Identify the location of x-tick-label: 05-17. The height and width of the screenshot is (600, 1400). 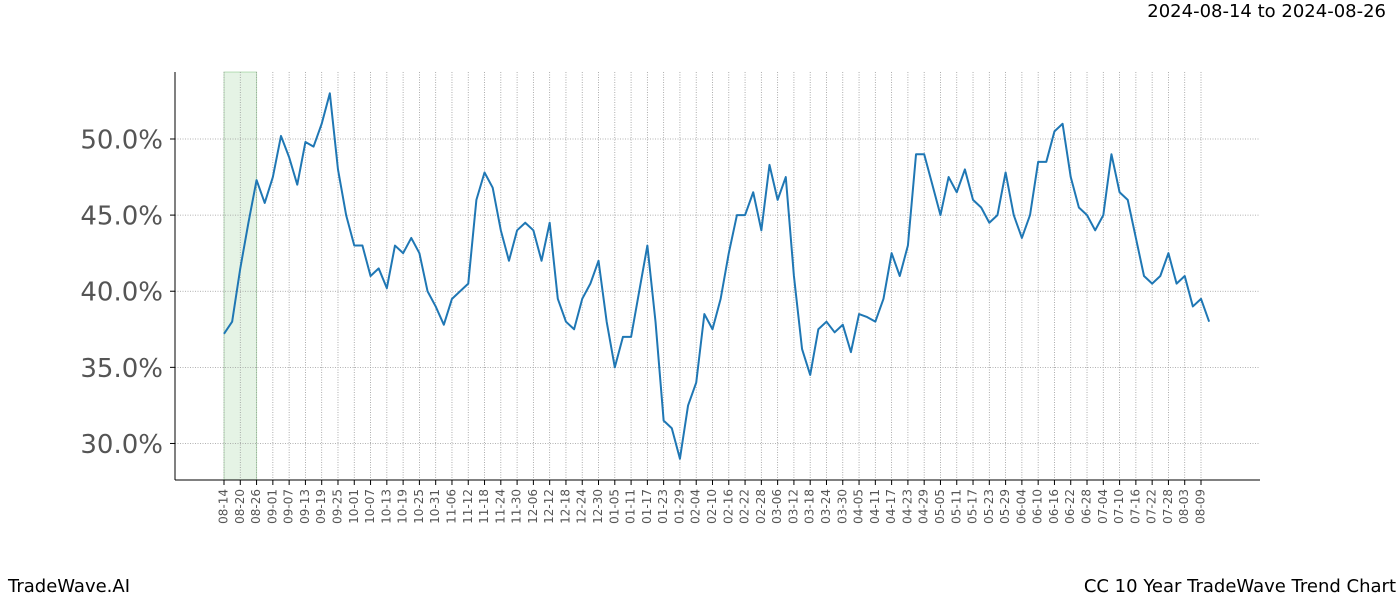
(973, 506).